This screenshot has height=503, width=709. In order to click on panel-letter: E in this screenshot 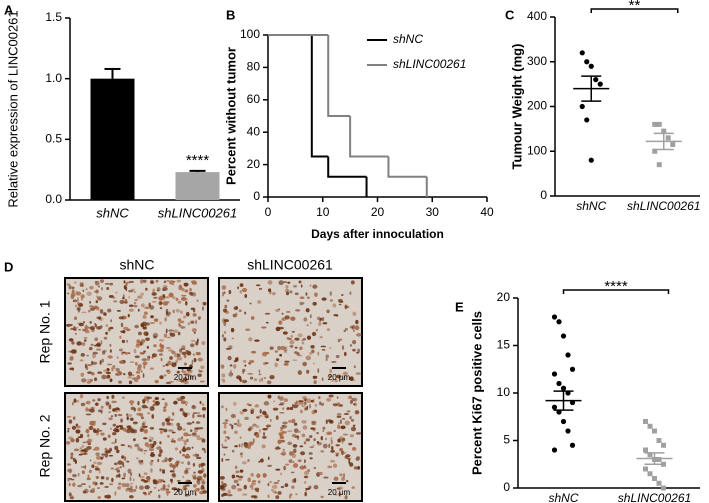, I will do `click(459, 306)`.